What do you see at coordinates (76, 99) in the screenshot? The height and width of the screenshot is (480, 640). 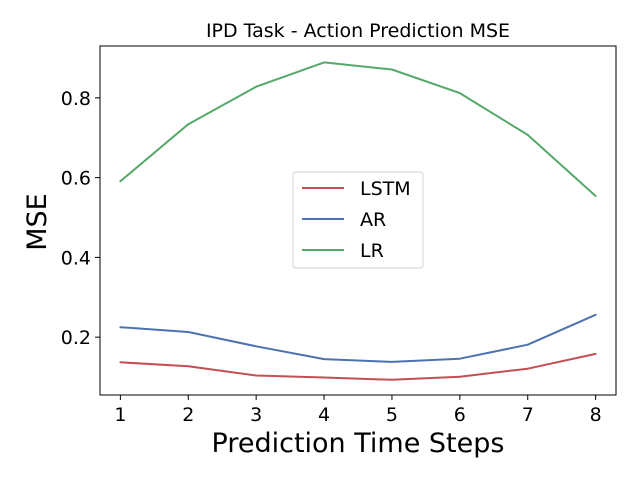 I see `y-tick-label: 0.8` at bounding box center [76, 99].